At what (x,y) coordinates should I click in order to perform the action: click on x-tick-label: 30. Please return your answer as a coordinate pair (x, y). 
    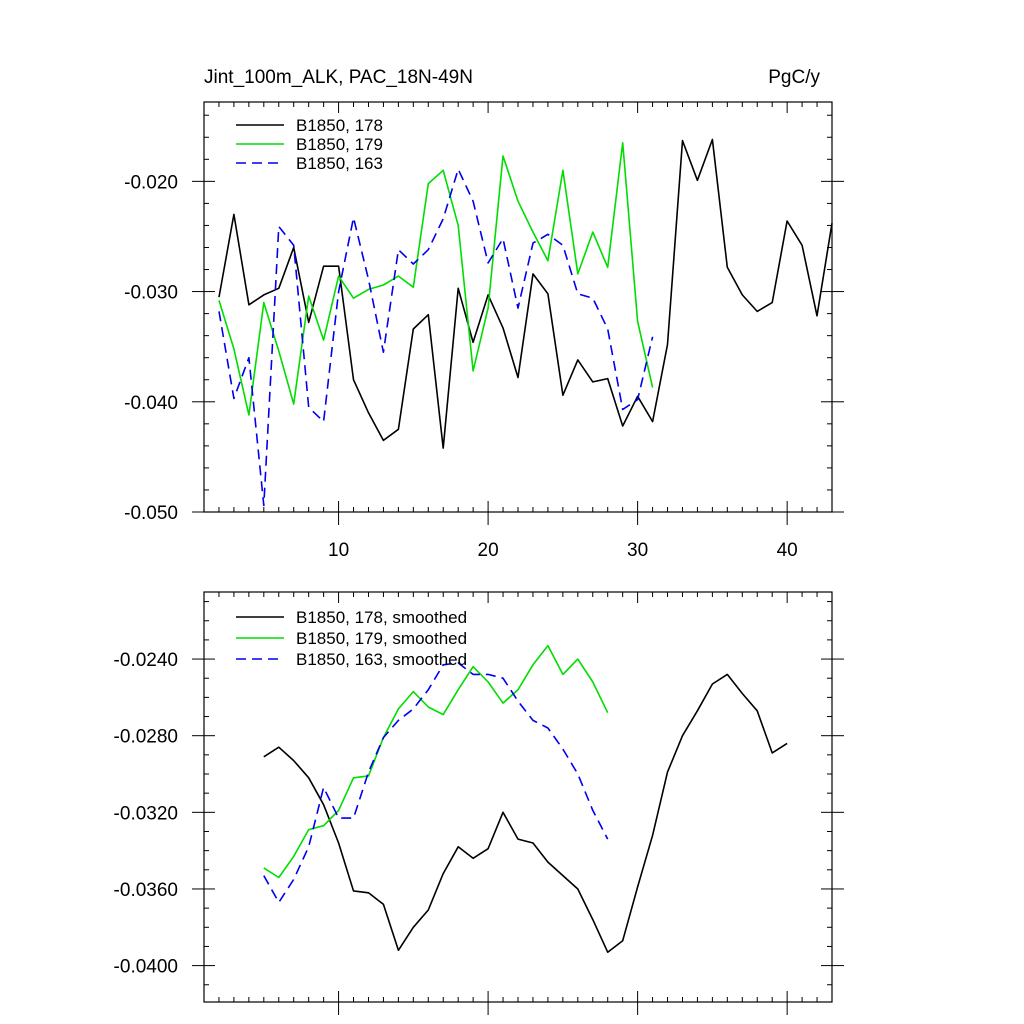
    Looking at the image, I should click on (637, 550).